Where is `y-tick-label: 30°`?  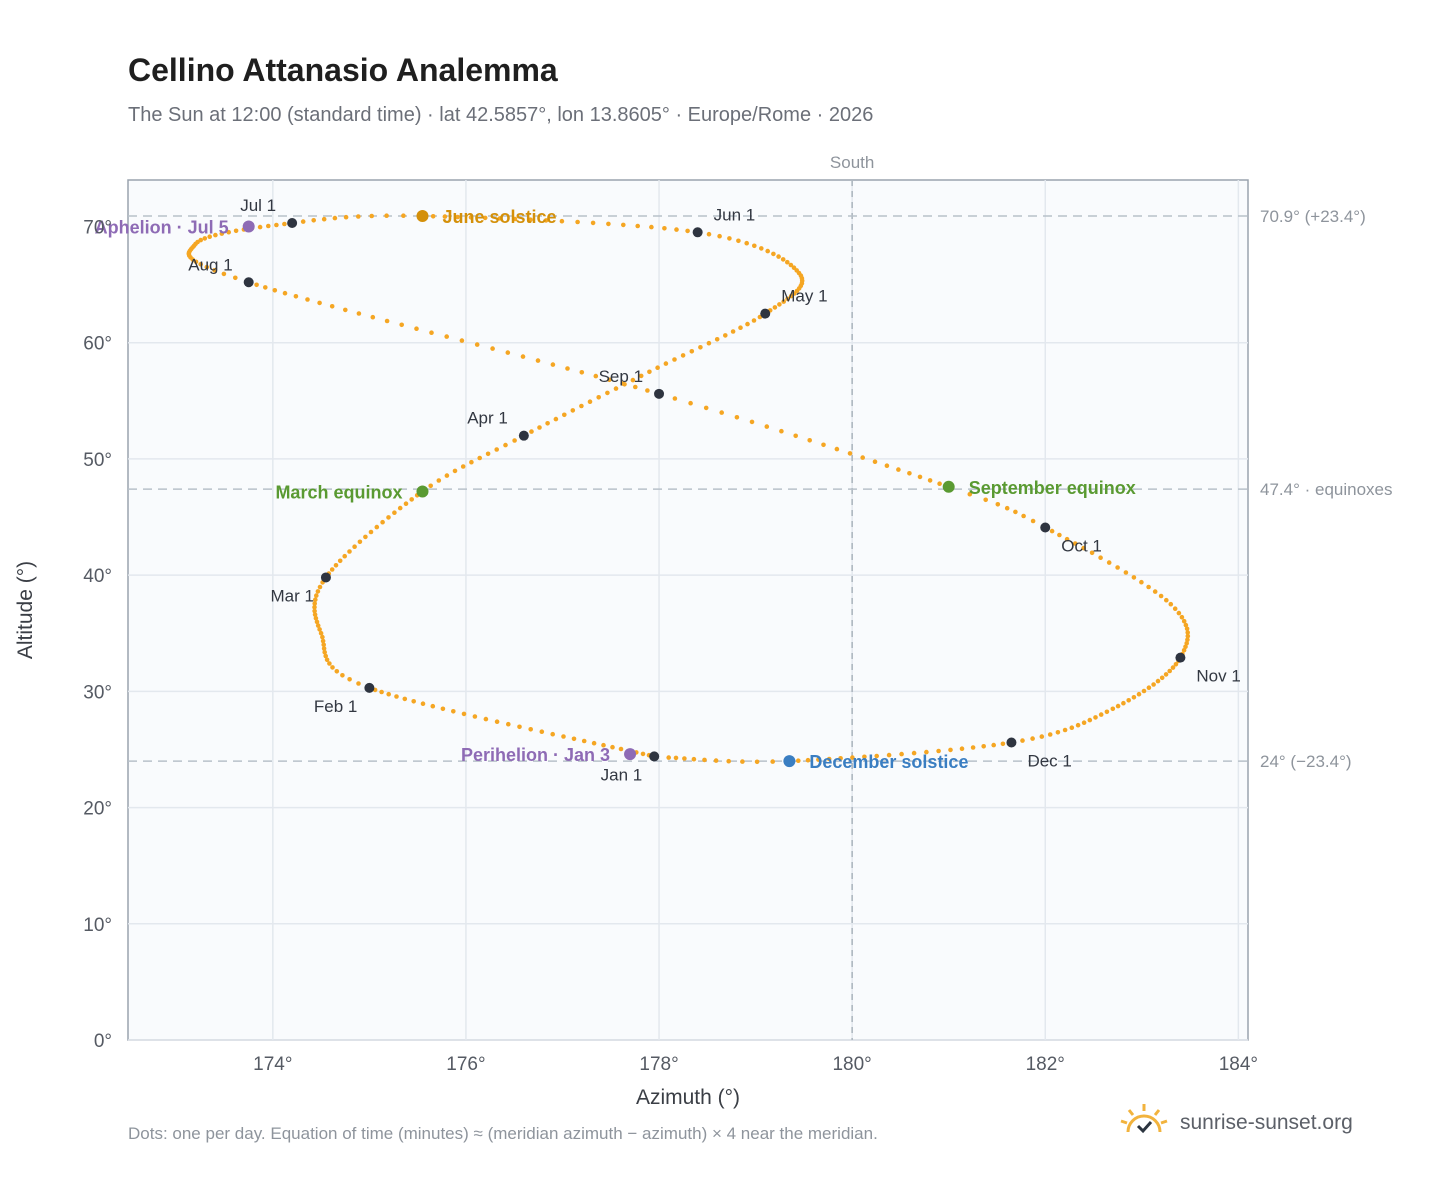
y-tick-label: 30° is located at coordinates (97, 692).